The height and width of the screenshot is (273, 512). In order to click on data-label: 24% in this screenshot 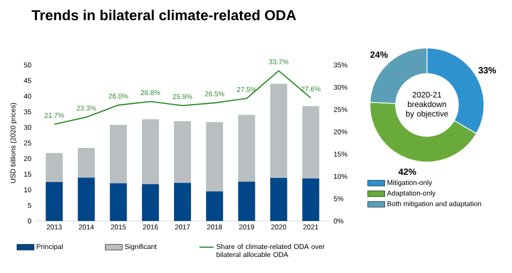, I will do `click(379, 54)`.